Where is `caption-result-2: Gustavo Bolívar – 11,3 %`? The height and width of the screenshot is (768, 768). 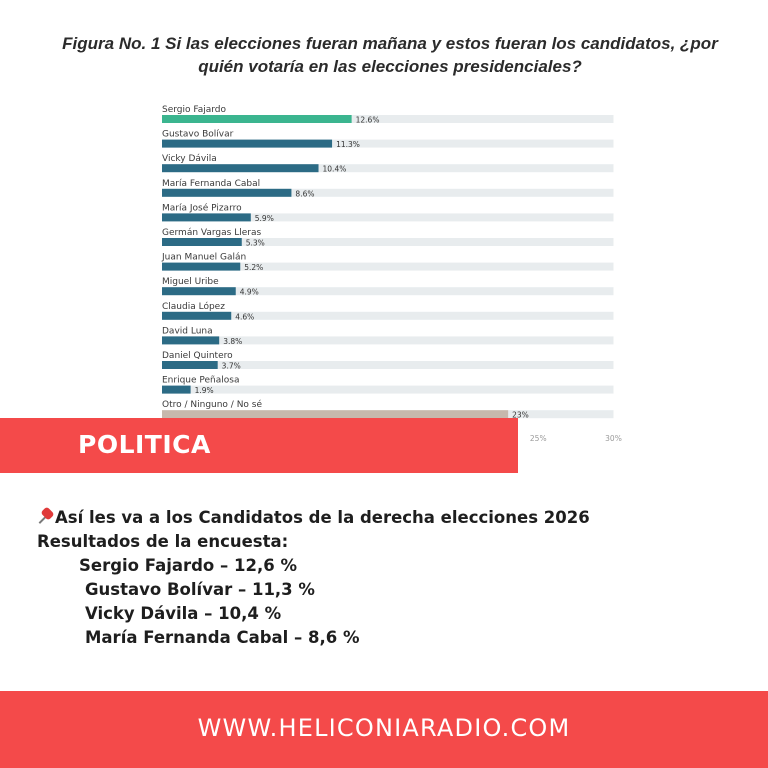
caption-result-2: Gustavo Bolívar – 11,3 % is located at coordinates (200, 589).